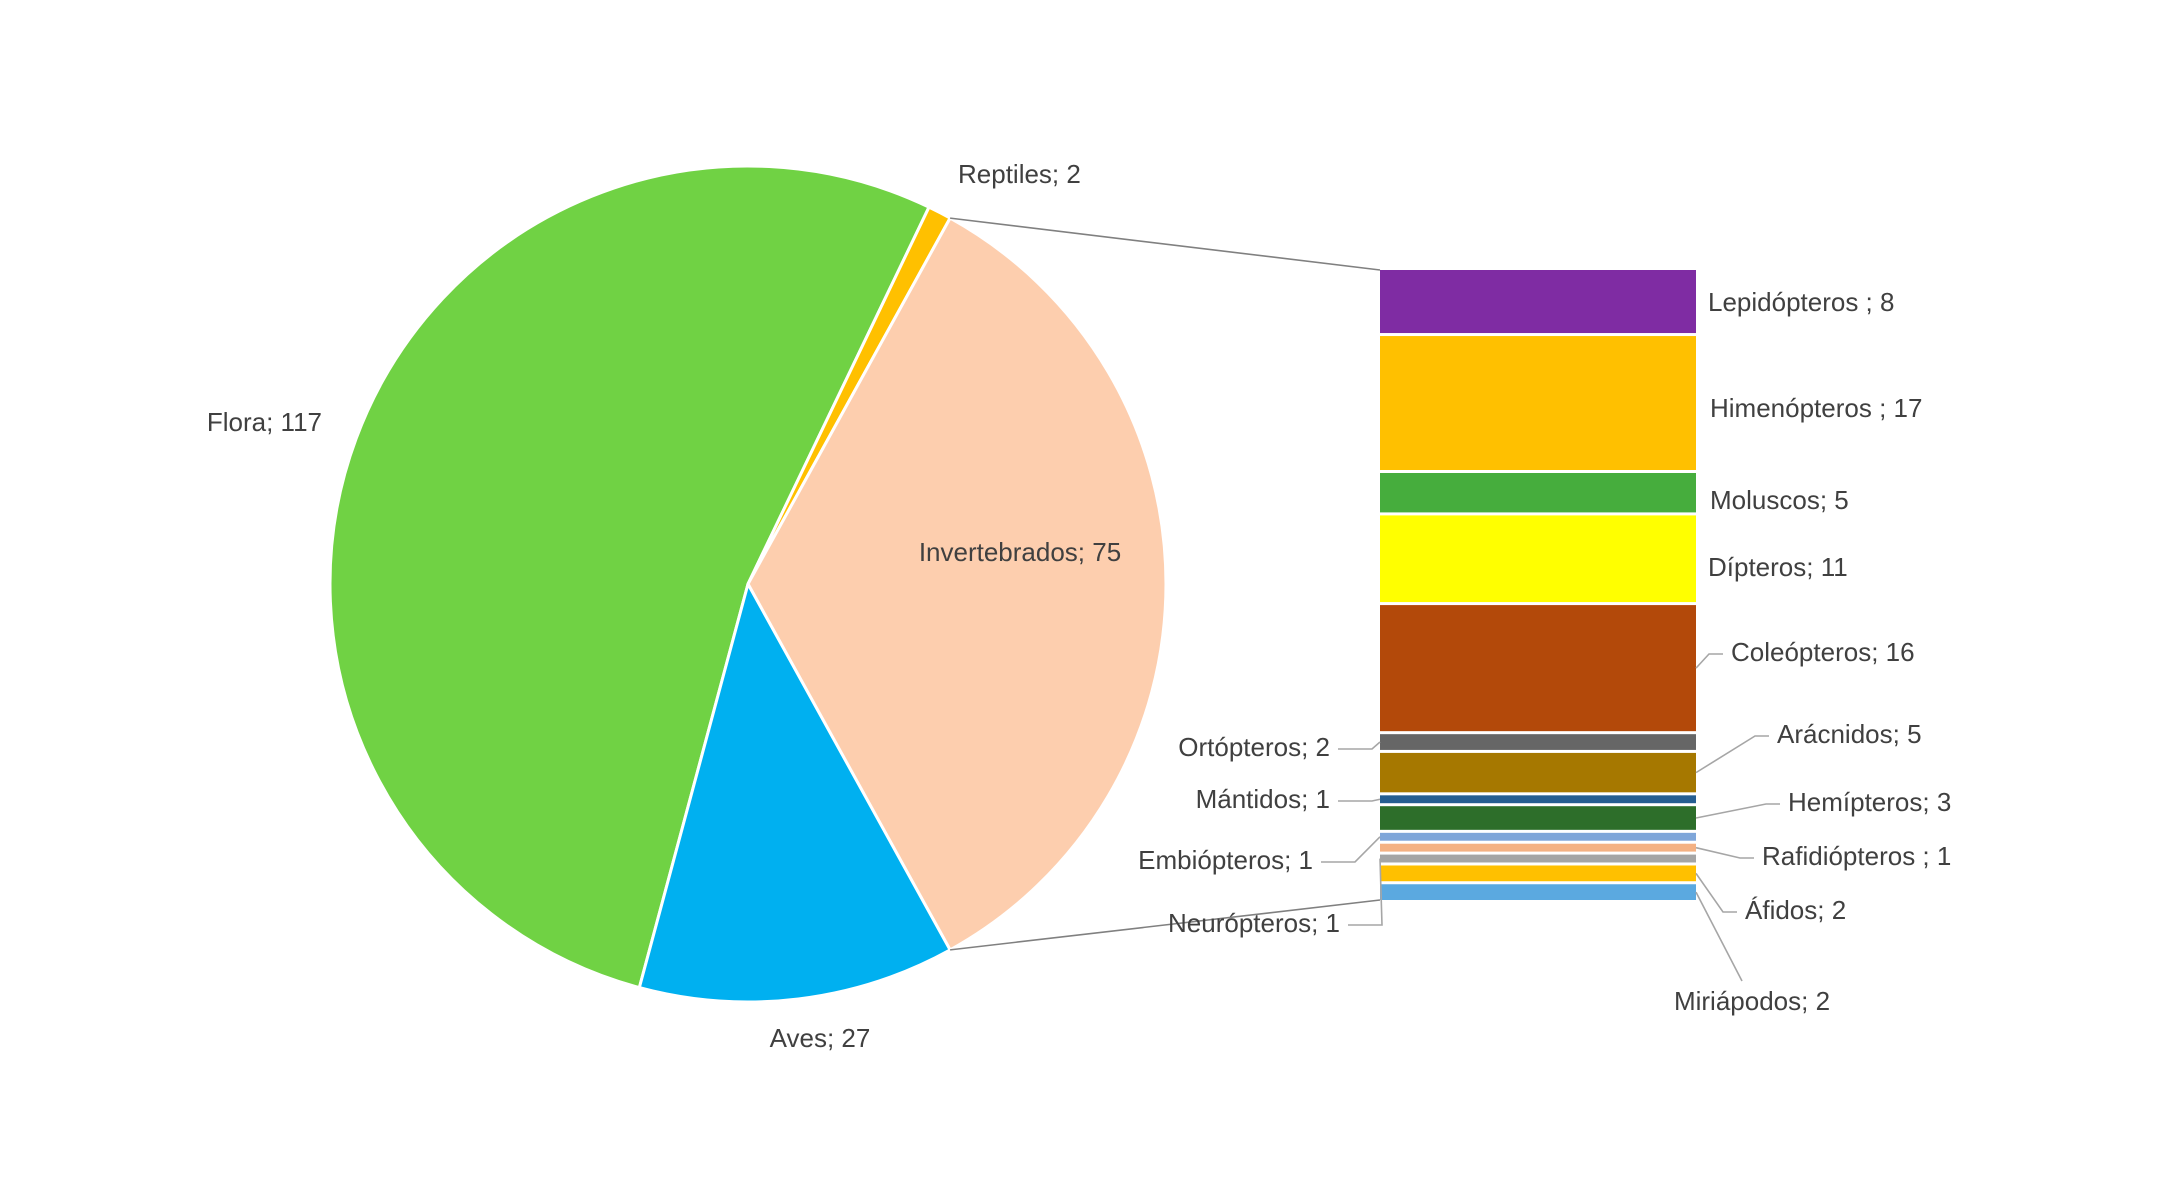  Describe the element at coordinates (1849, 734) in the screenshot. I see `bar-label-aracnidos: Arácnidos; 5` at that location.